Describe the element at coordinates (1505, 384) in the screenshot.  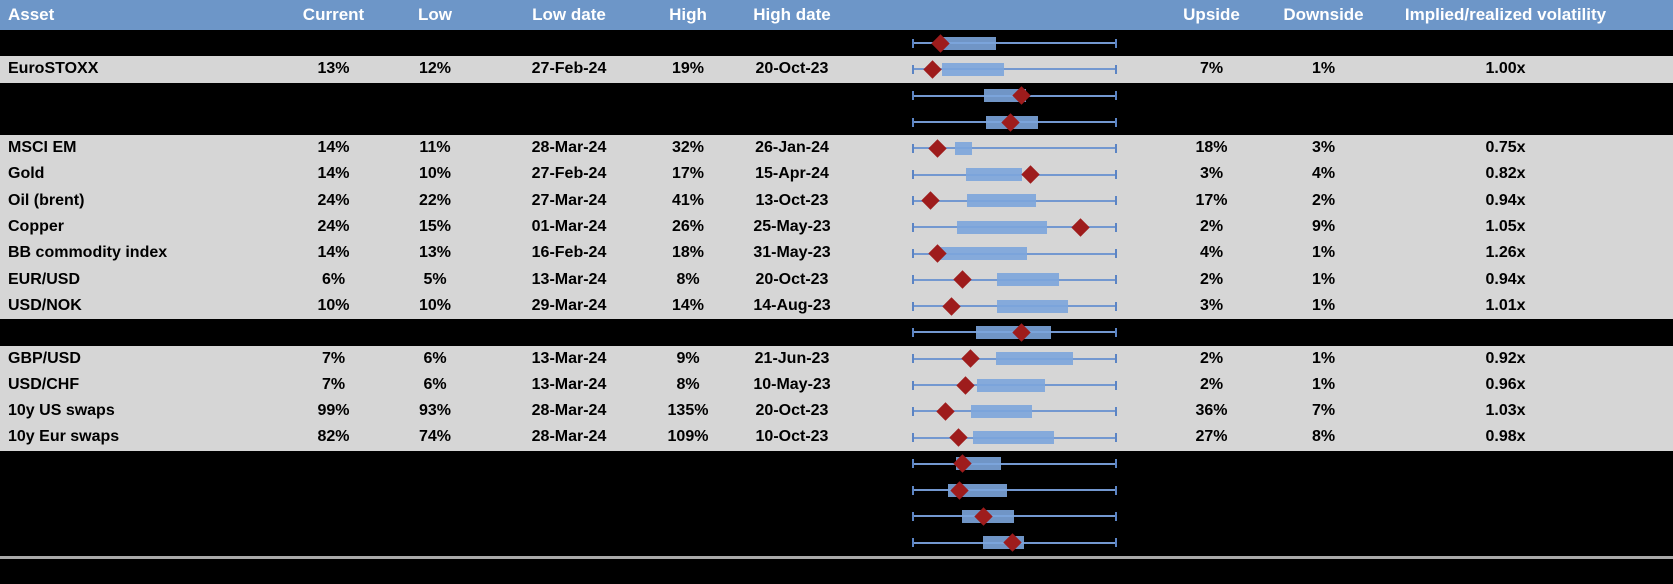
I see `implied-realized-value: 0.96x` at that location.